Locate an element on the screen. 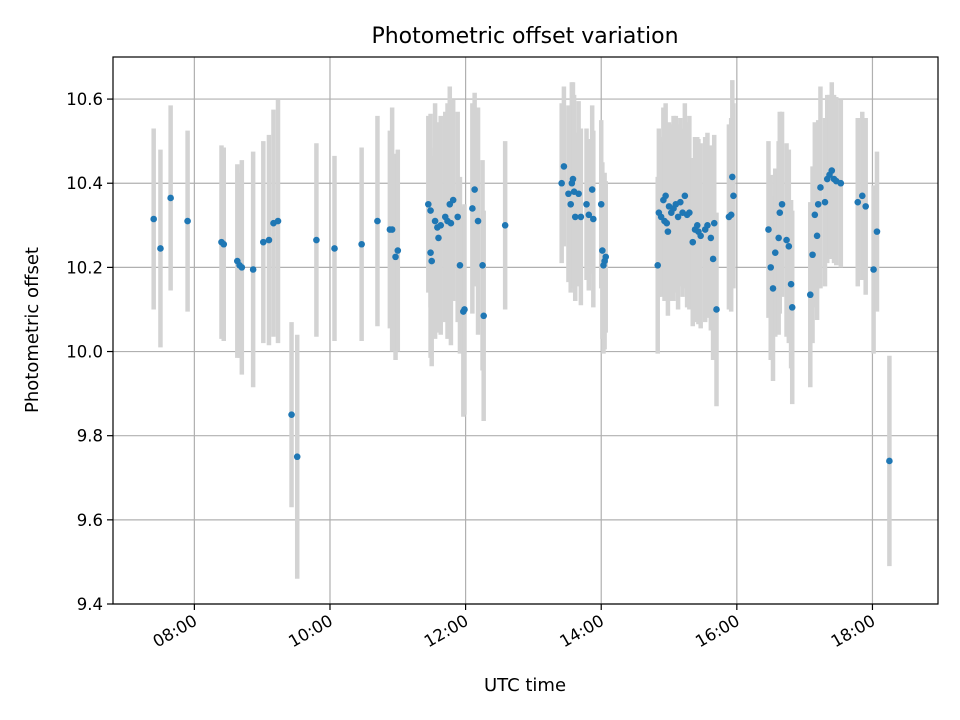 This screenshot has height=720, width=960. x-tick-label: 10:00 is located at coordinates (310, 631).